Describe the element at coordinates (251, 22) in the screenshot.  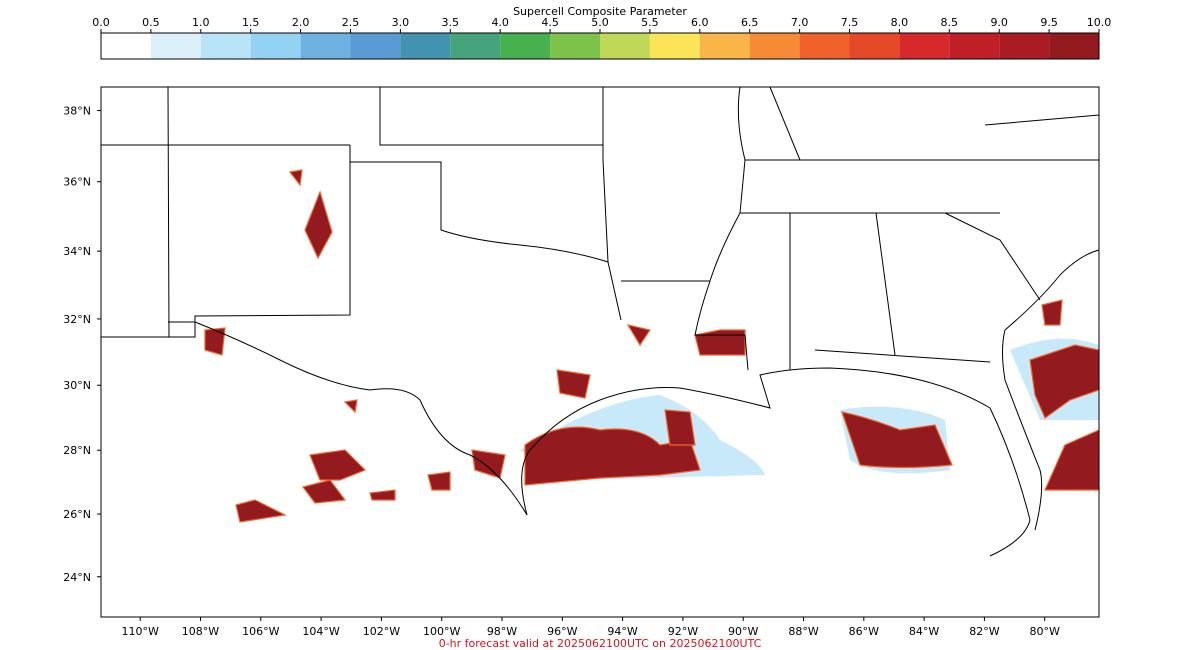
I see `colorbar-tick-label: 1.5` at that location.